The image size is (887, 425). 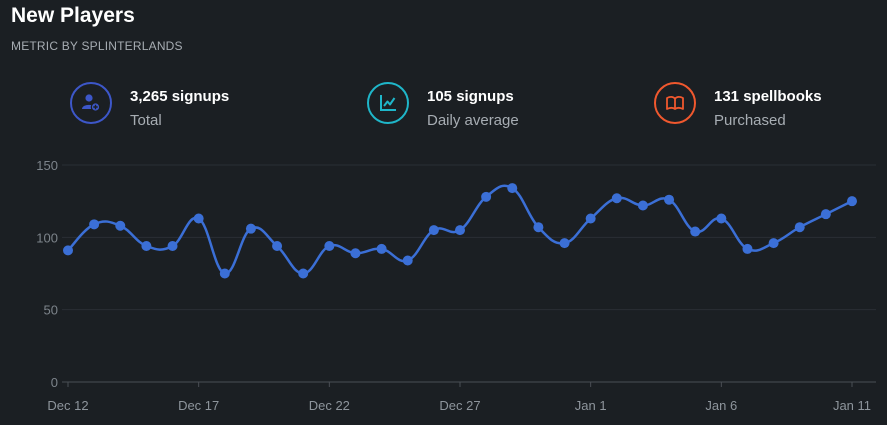 What do you see at coordinates (591, 405) in the screenshot?
I see `x-tick-label: Jan 1` at bounding box center [591, 405].